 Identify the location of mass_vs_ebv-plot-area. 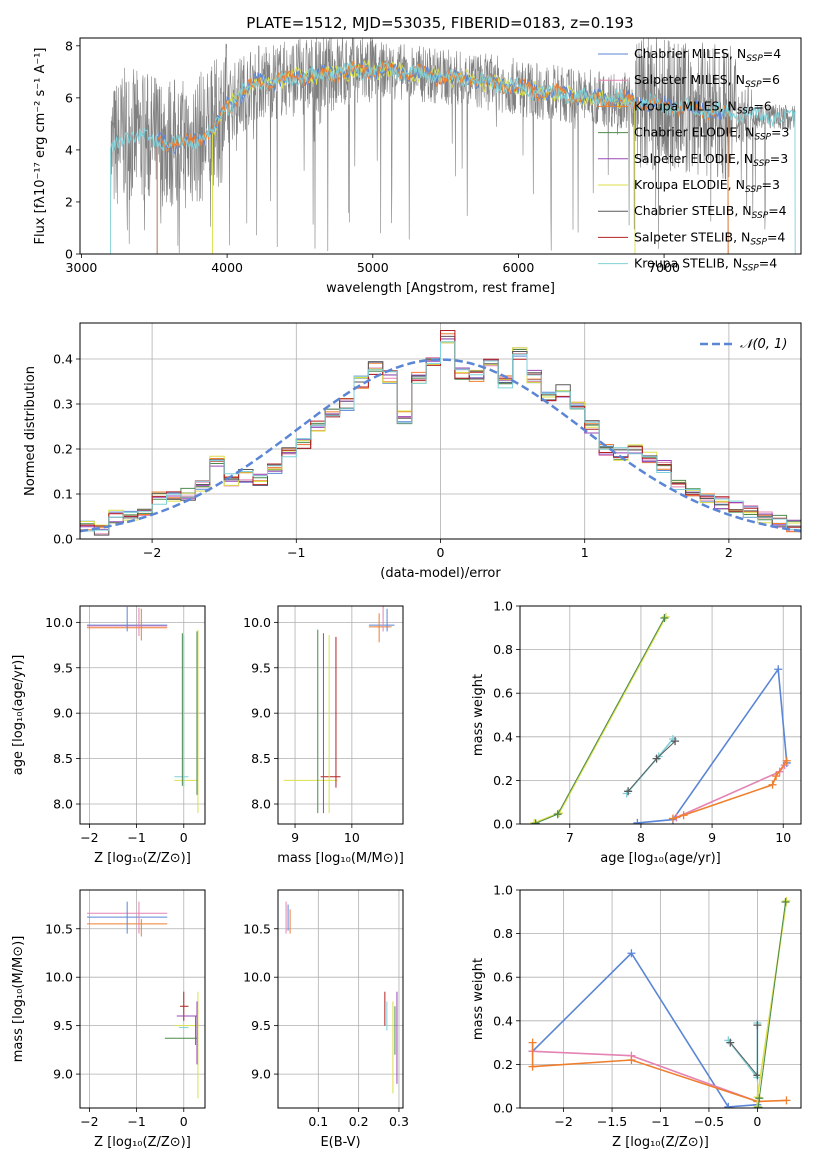
(341, 997).